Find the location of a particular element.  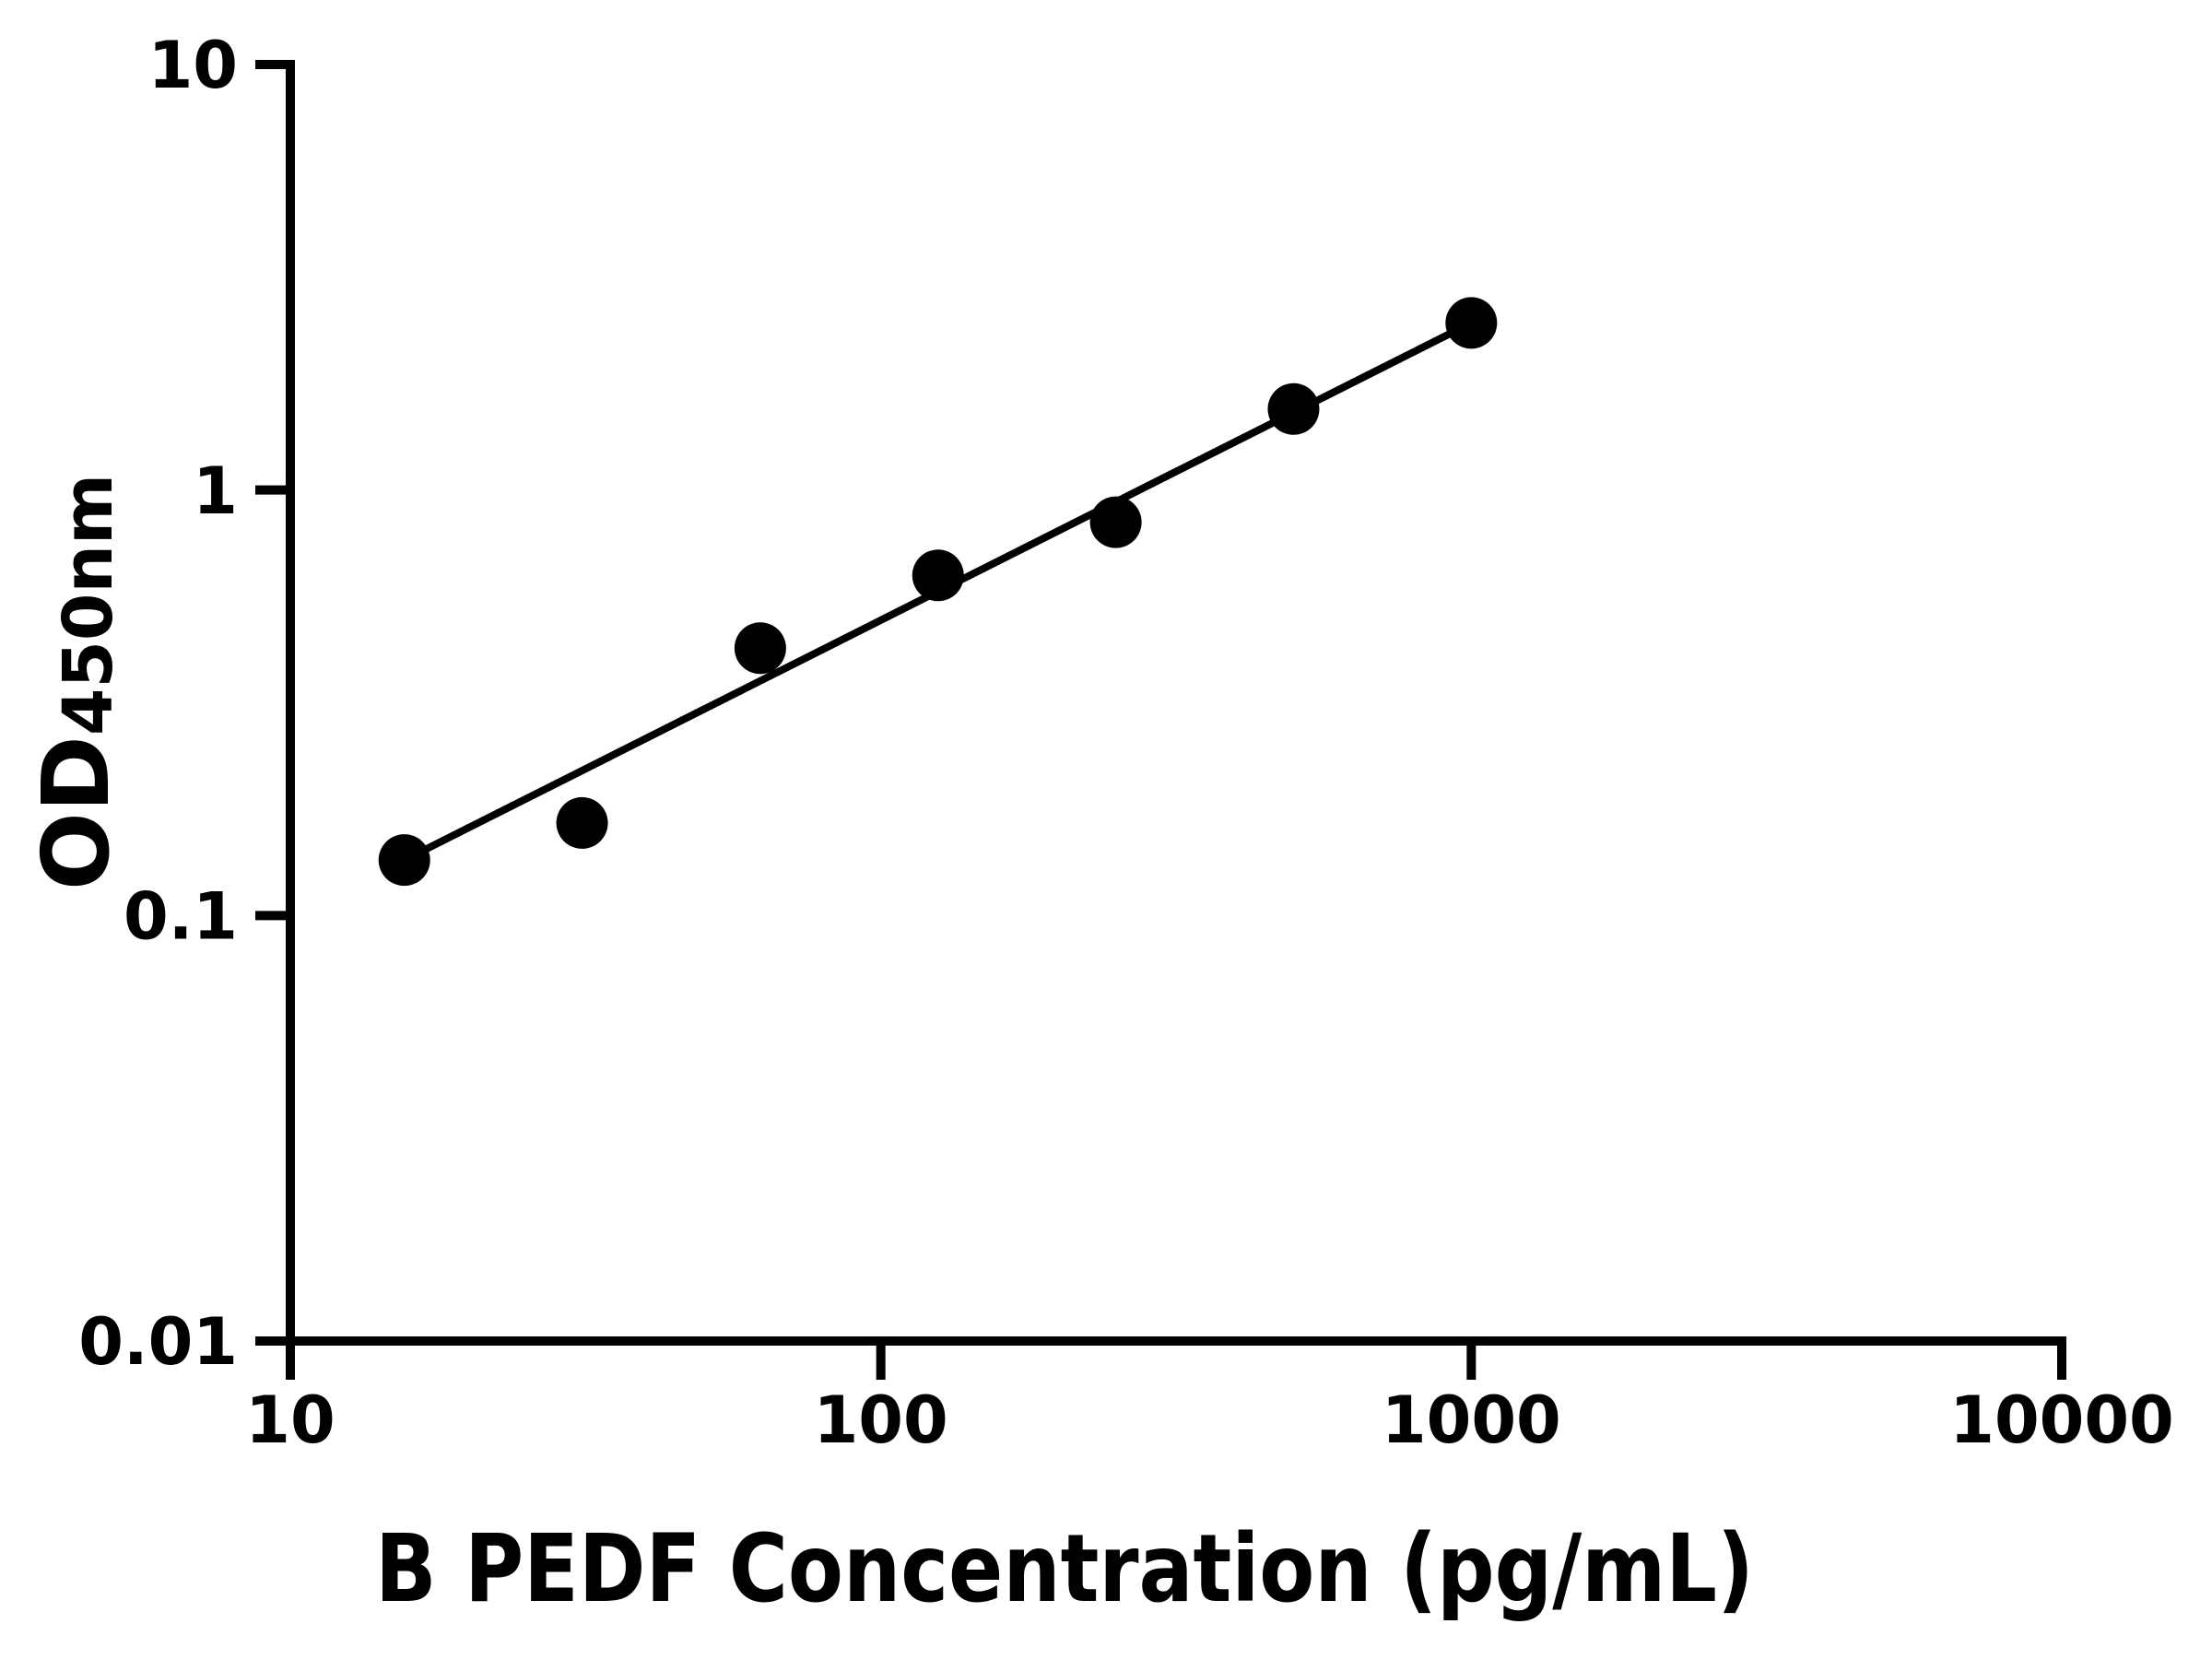

y-tick-label: 10 is located at coordinates (193, 65).